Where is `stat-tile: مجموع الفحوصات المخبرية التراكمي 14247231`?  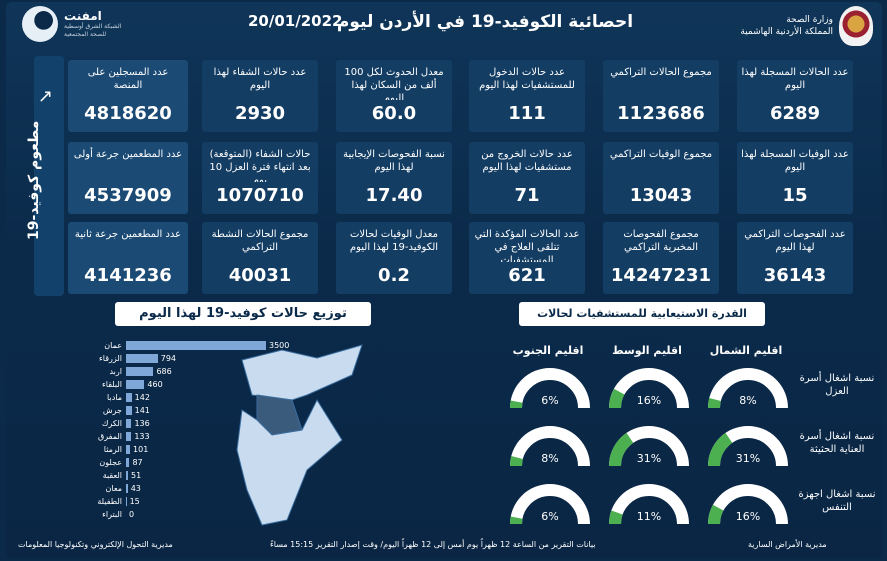
stat-tile: مجموع الفحوصات المخبرية التراكمي 14247231 is located at coordinates (661, 258).